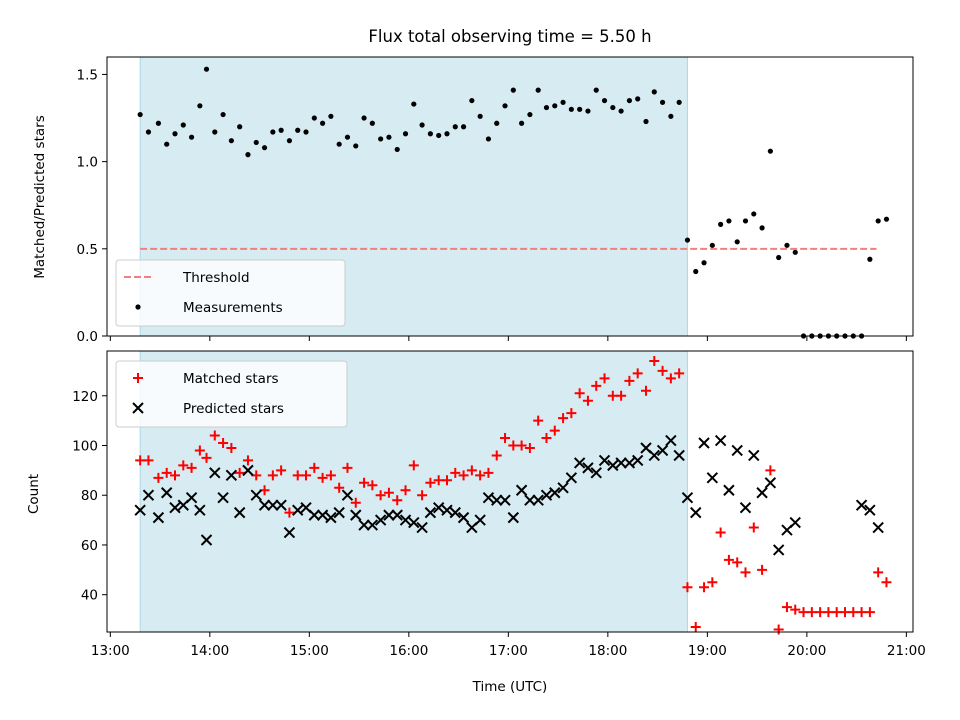 The height and width of the screenshot is (720, 960). What do you see at coordinates (87, 250) in the screenshot?
I see `y-tick-label: 0.5` at bounding box center [87, 250].